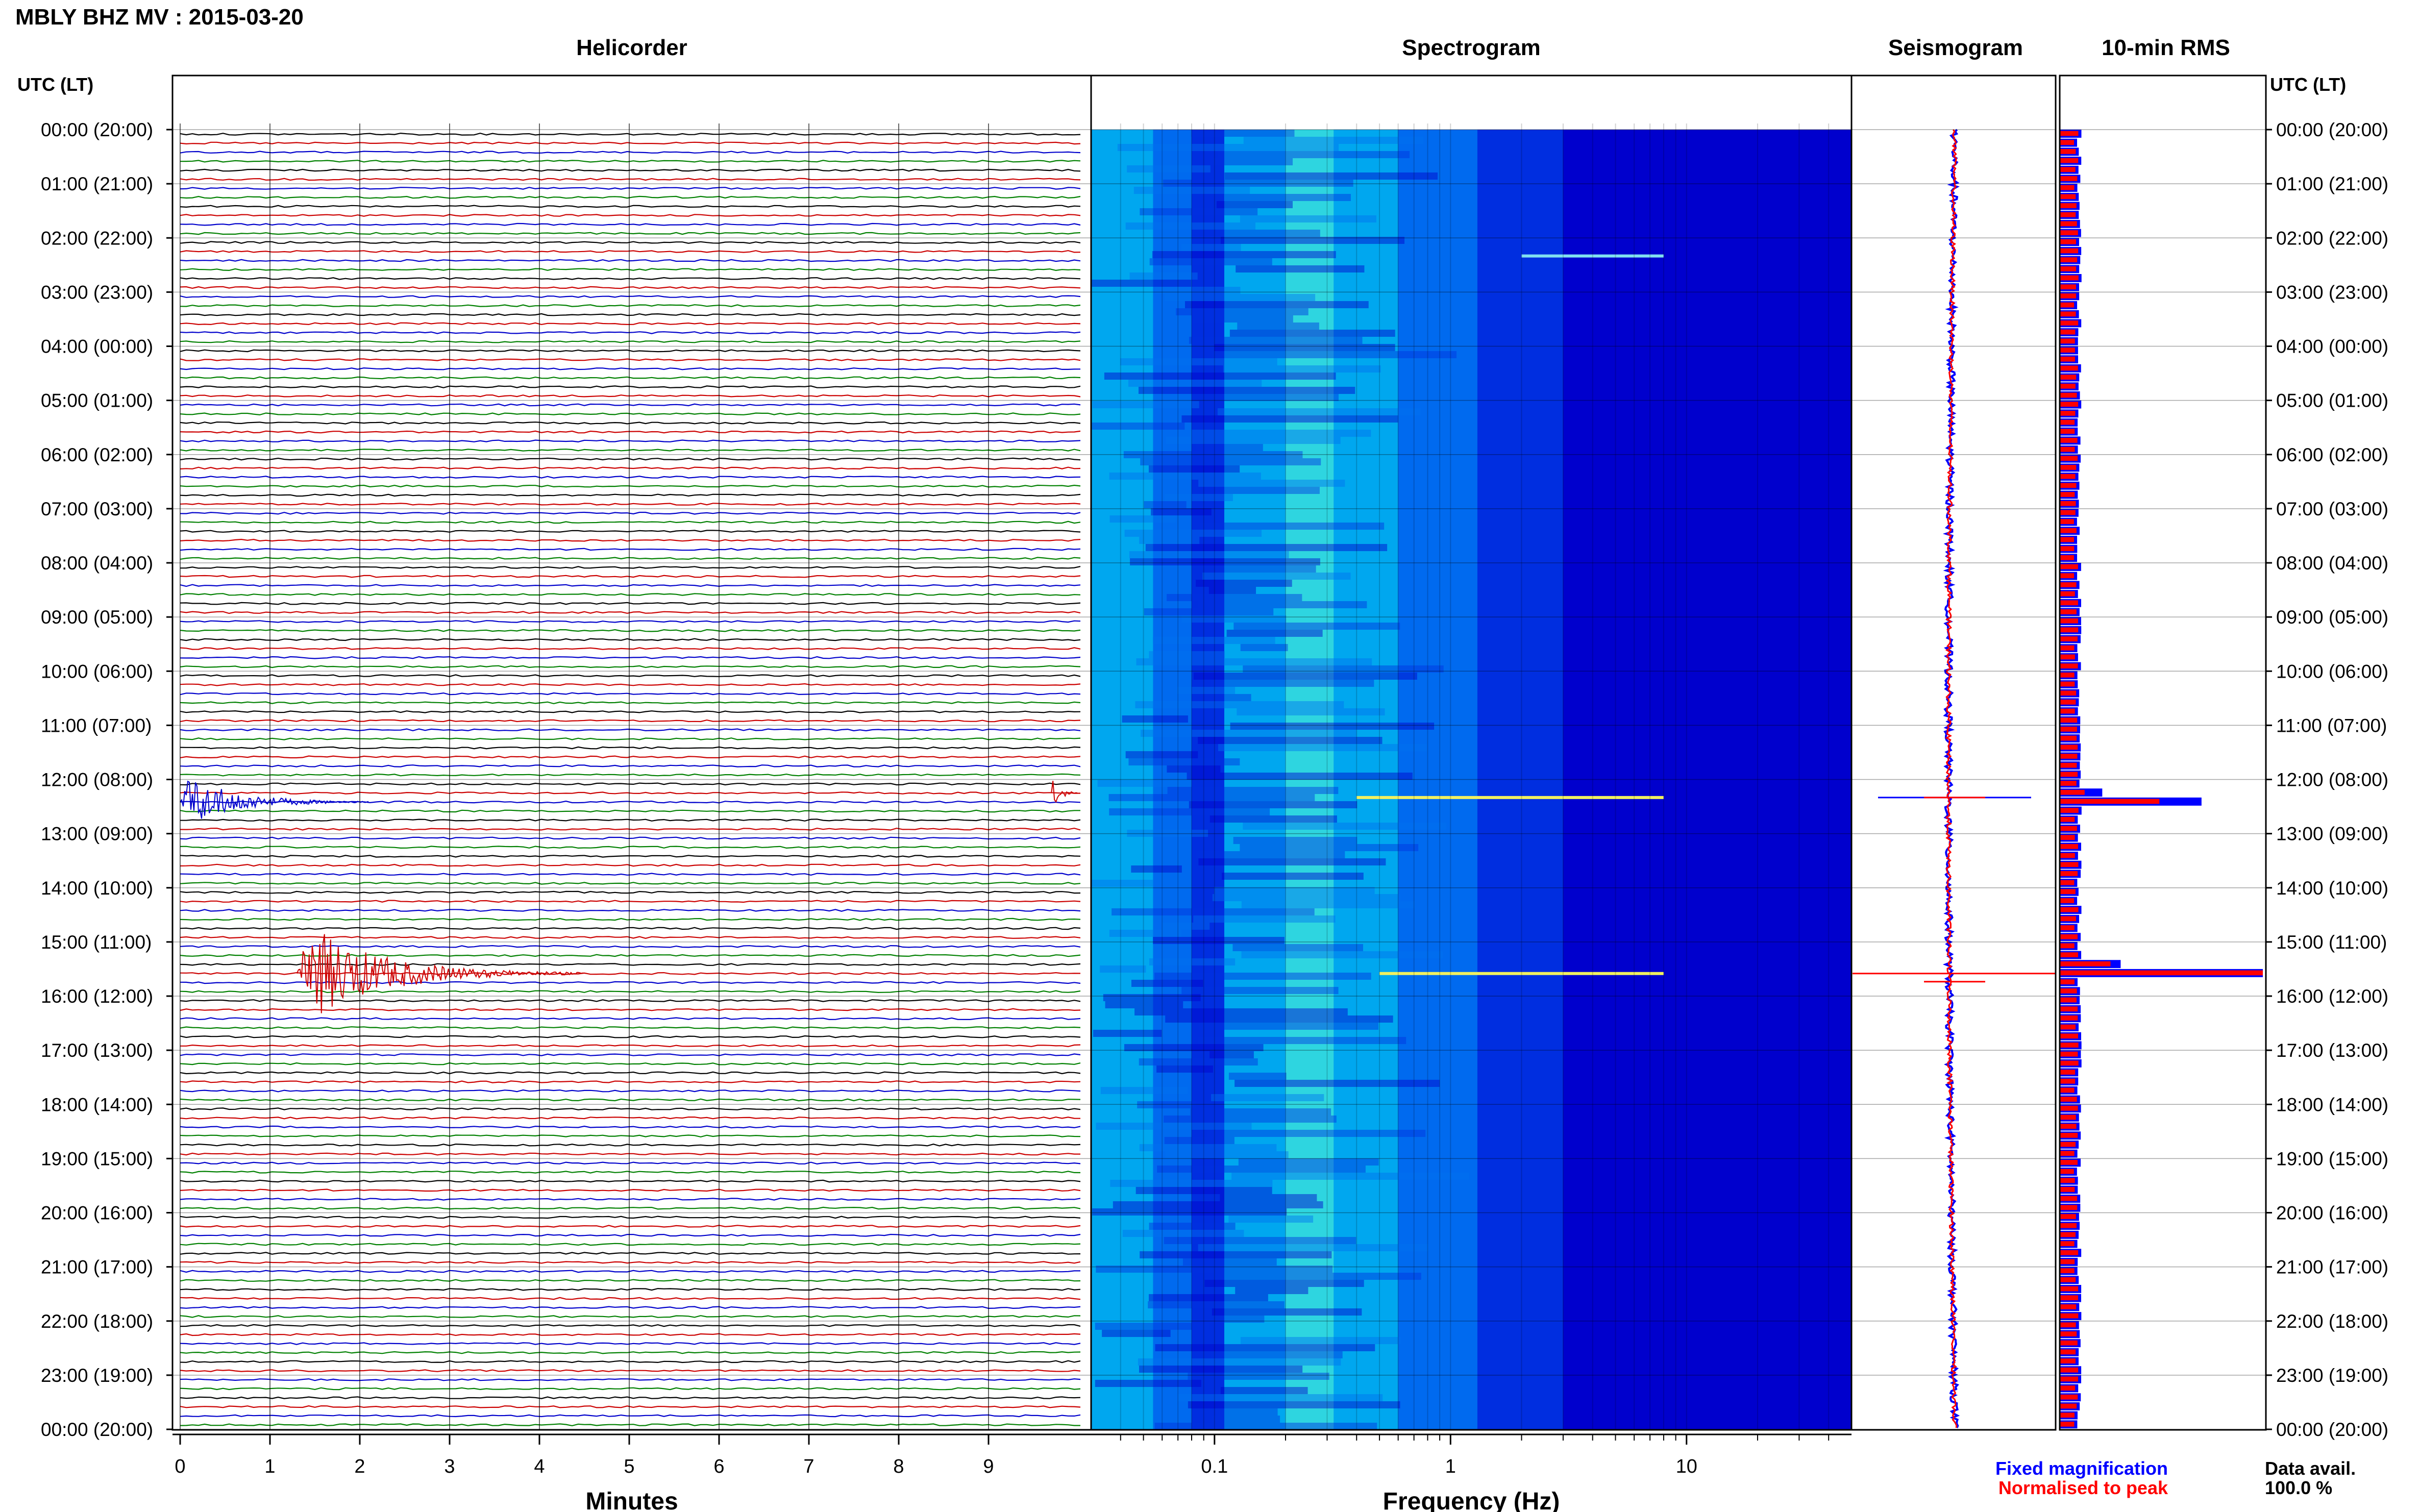  Describe the element at coordinates (97, 183) in the screenshot. I see `left-time-label: 01:00 (21:00)` at that location.